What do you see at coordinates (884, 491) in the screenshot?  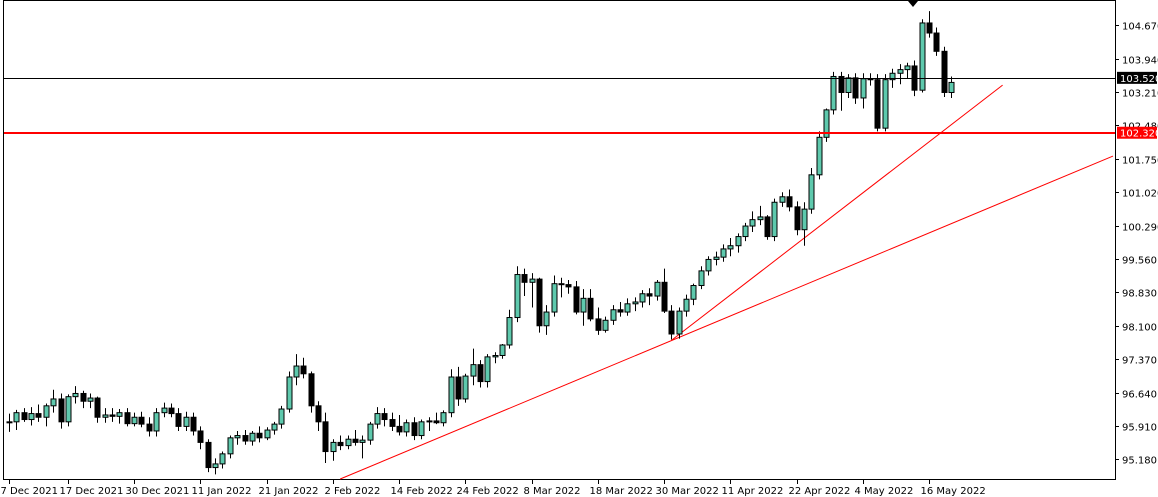 I see `x-tick-label: 4 May 2022` at bounding box center [884, 491].